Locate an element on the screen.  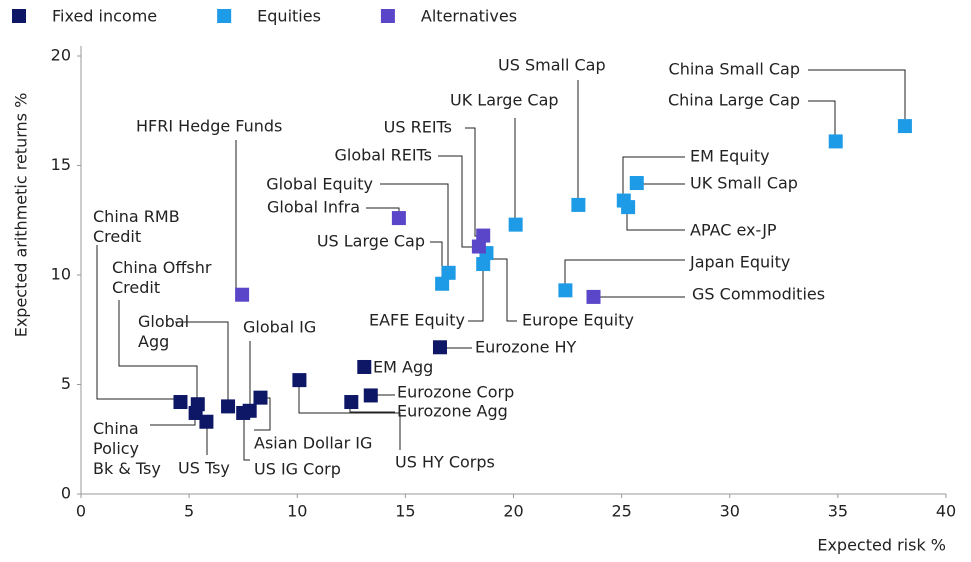
point-label: UK Large Cap is located at coordinates (504, 100).